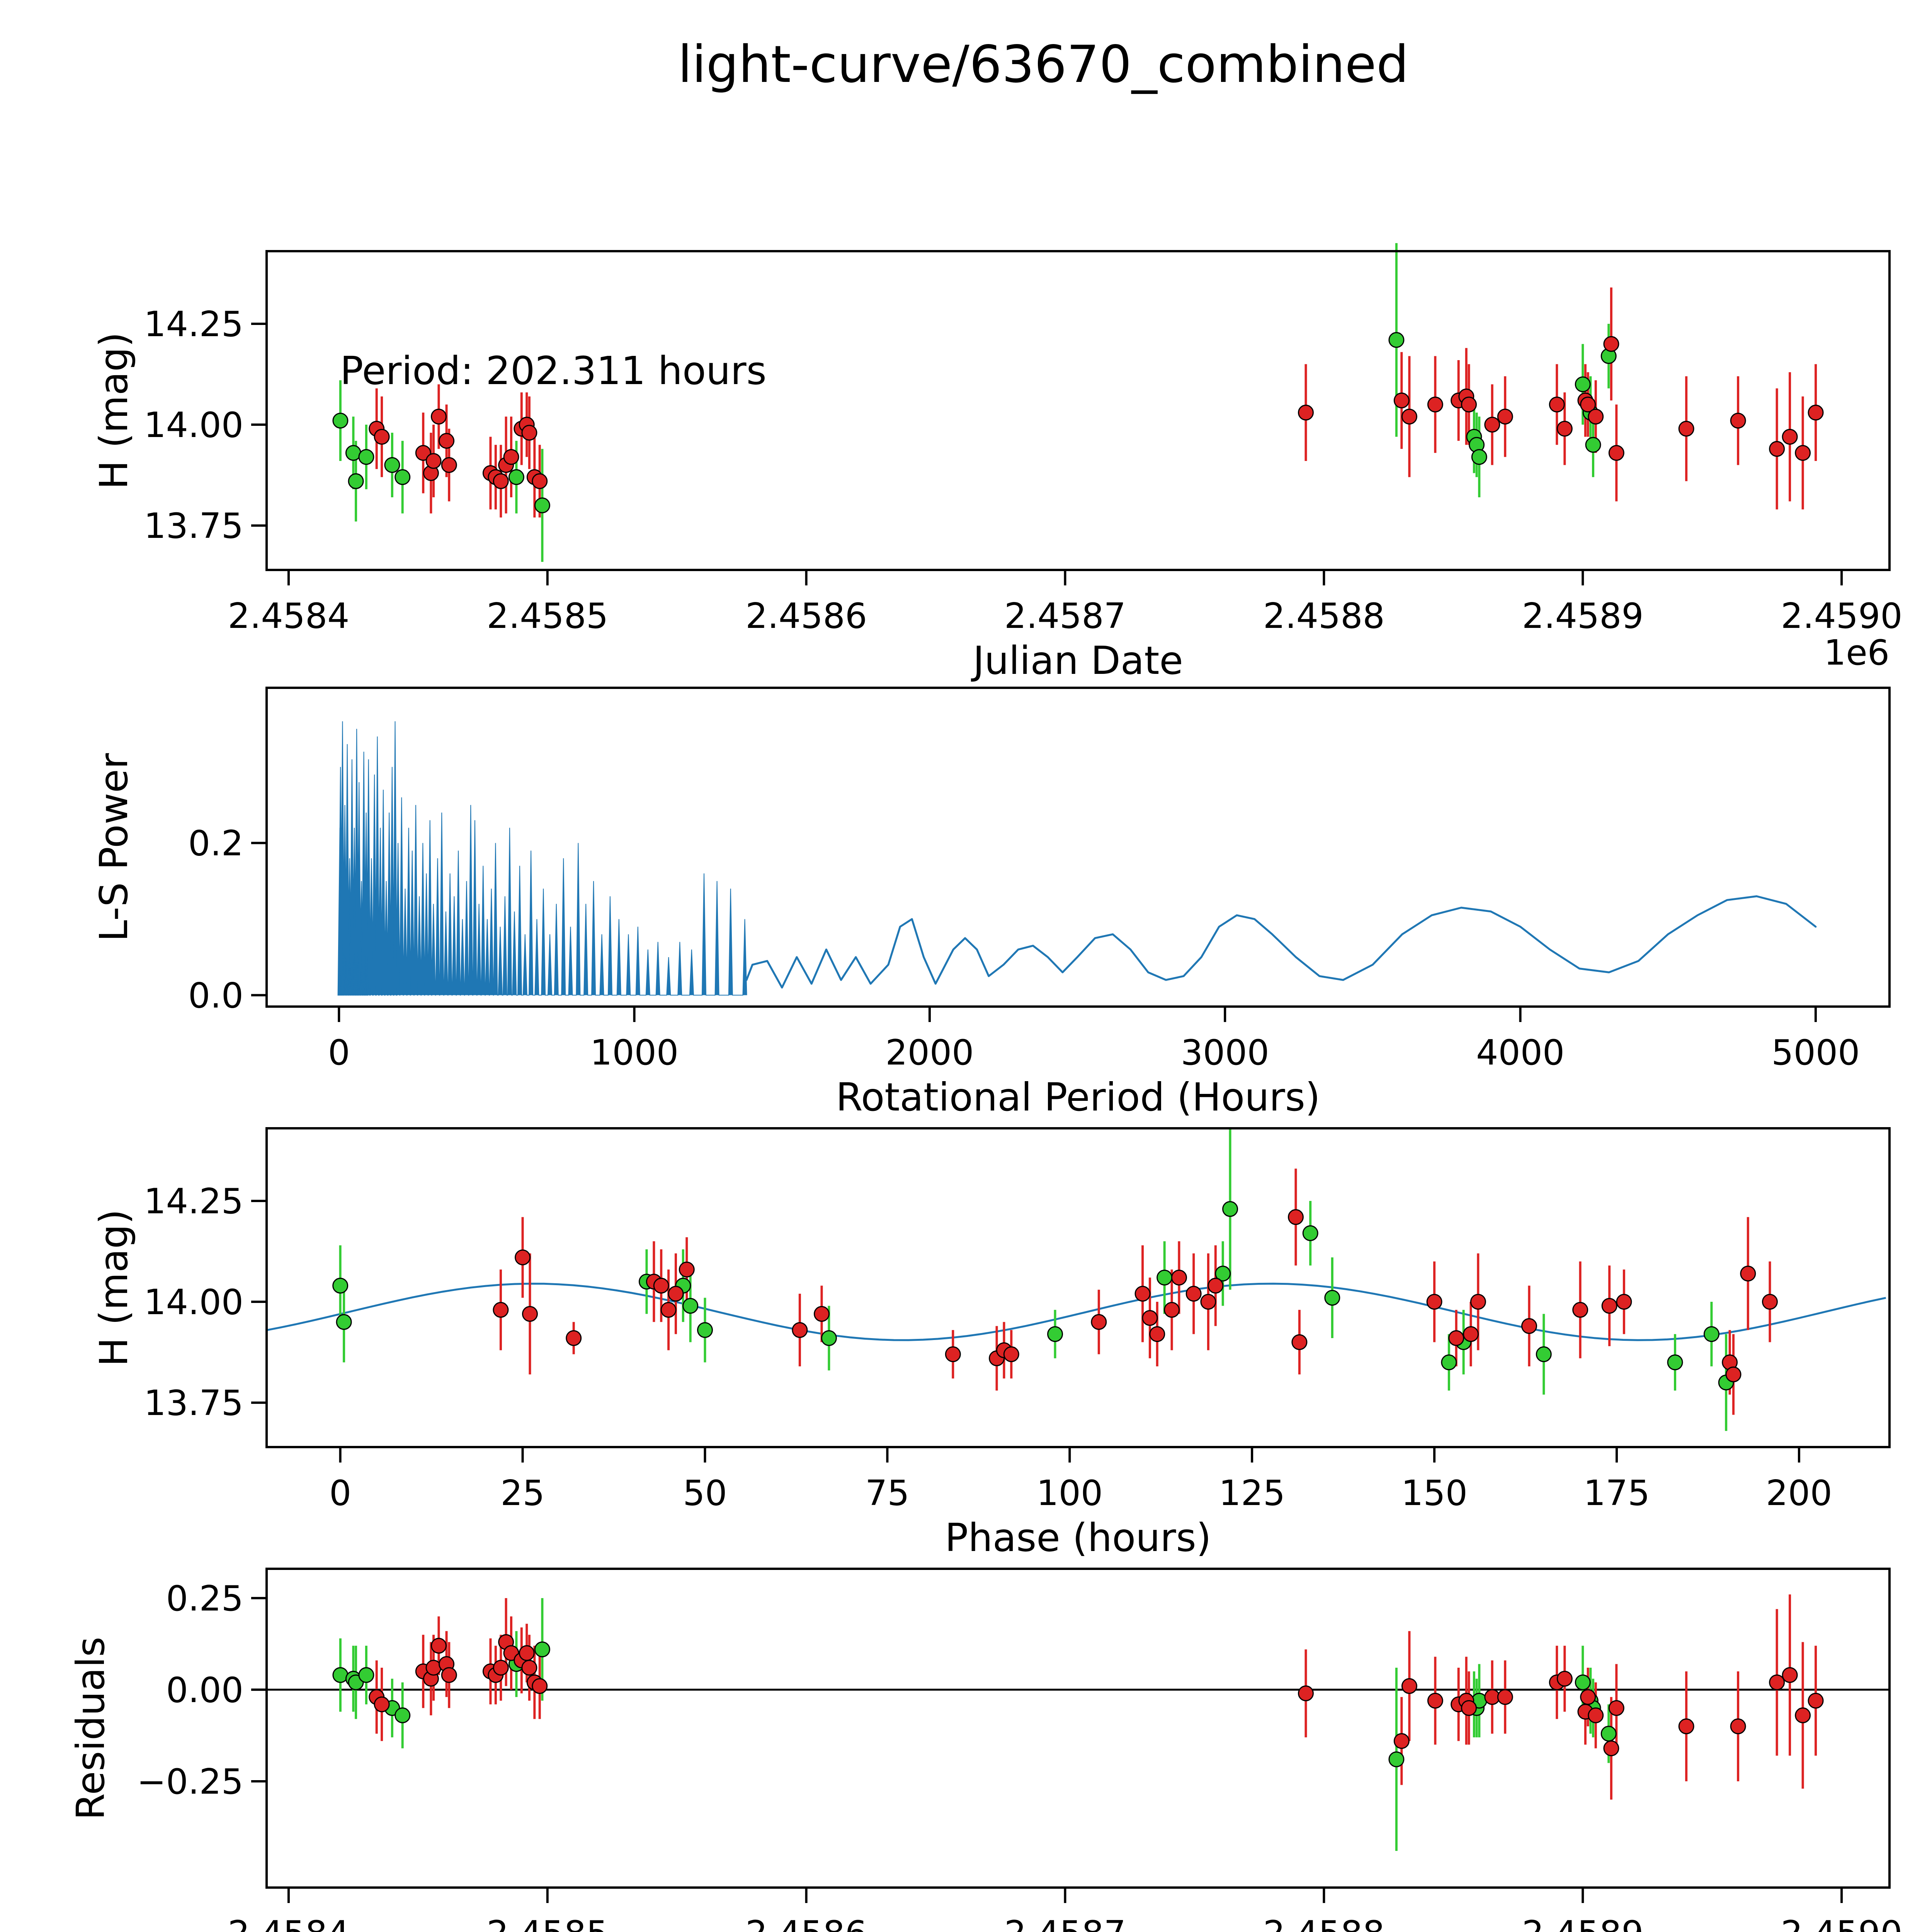 The height and width of the screenshot is (1932, 1932). I want to click on svg-text: 2000, so click(929, 1052).